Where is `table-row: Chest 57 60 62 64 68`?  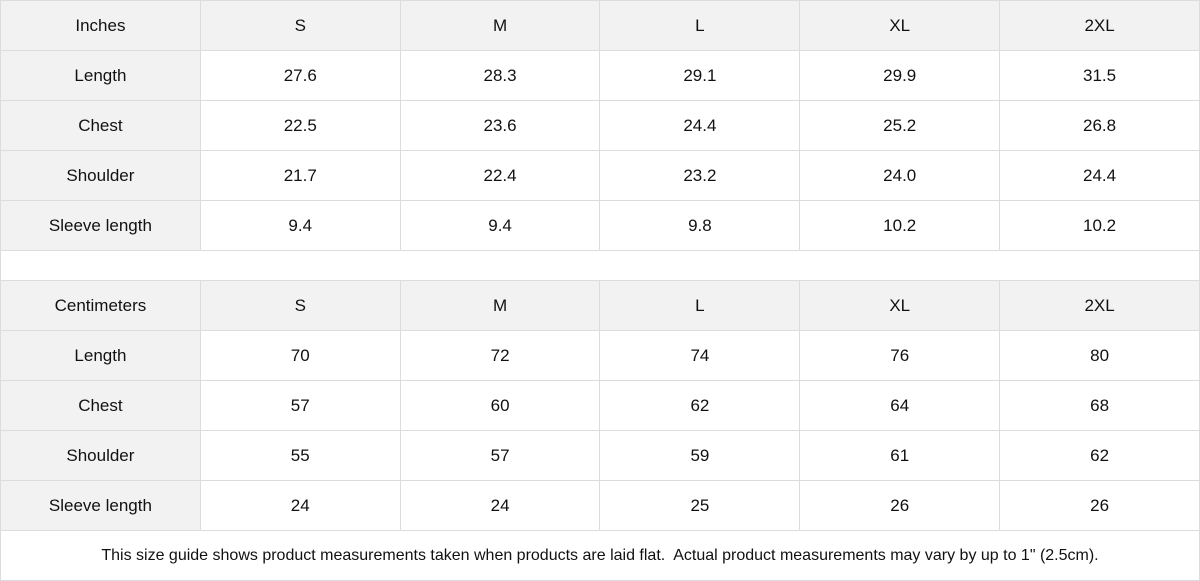
table-row: Chest 57 60 62 64 68 is located at coordinates (600, 405).